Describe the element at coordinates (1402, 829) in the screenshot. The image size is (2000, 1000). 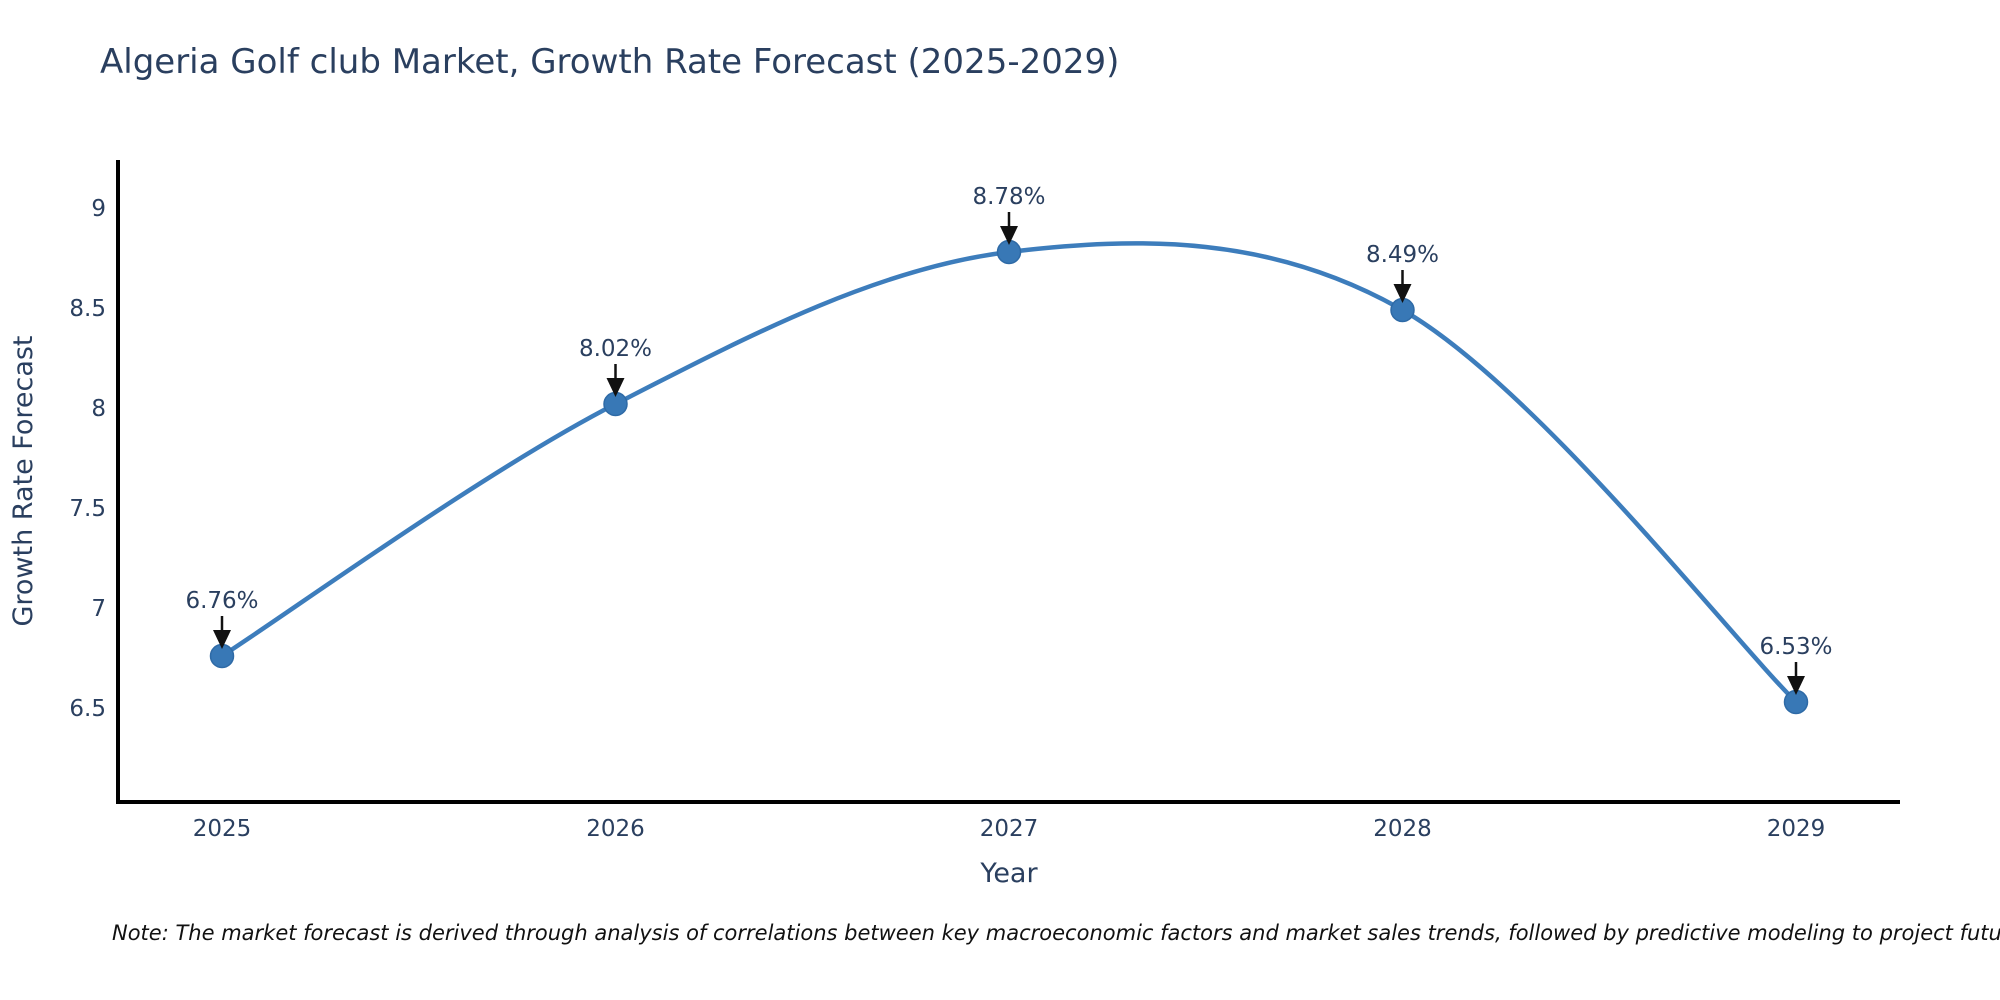
I see `x-tick-label: 2028` at that location.